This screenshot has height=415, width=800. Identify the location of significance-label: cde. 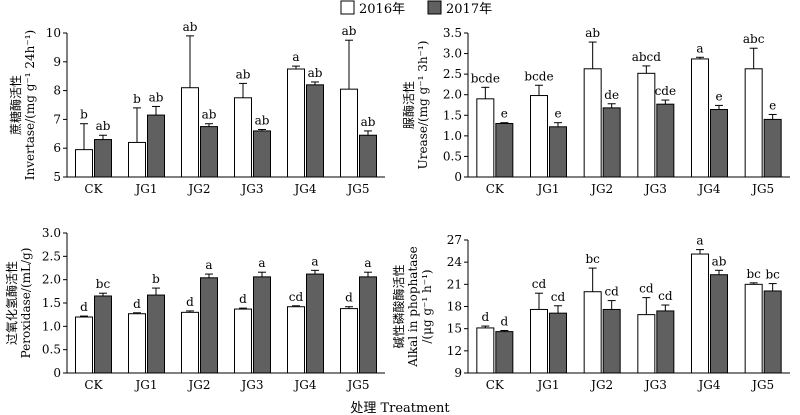
(666, 91).